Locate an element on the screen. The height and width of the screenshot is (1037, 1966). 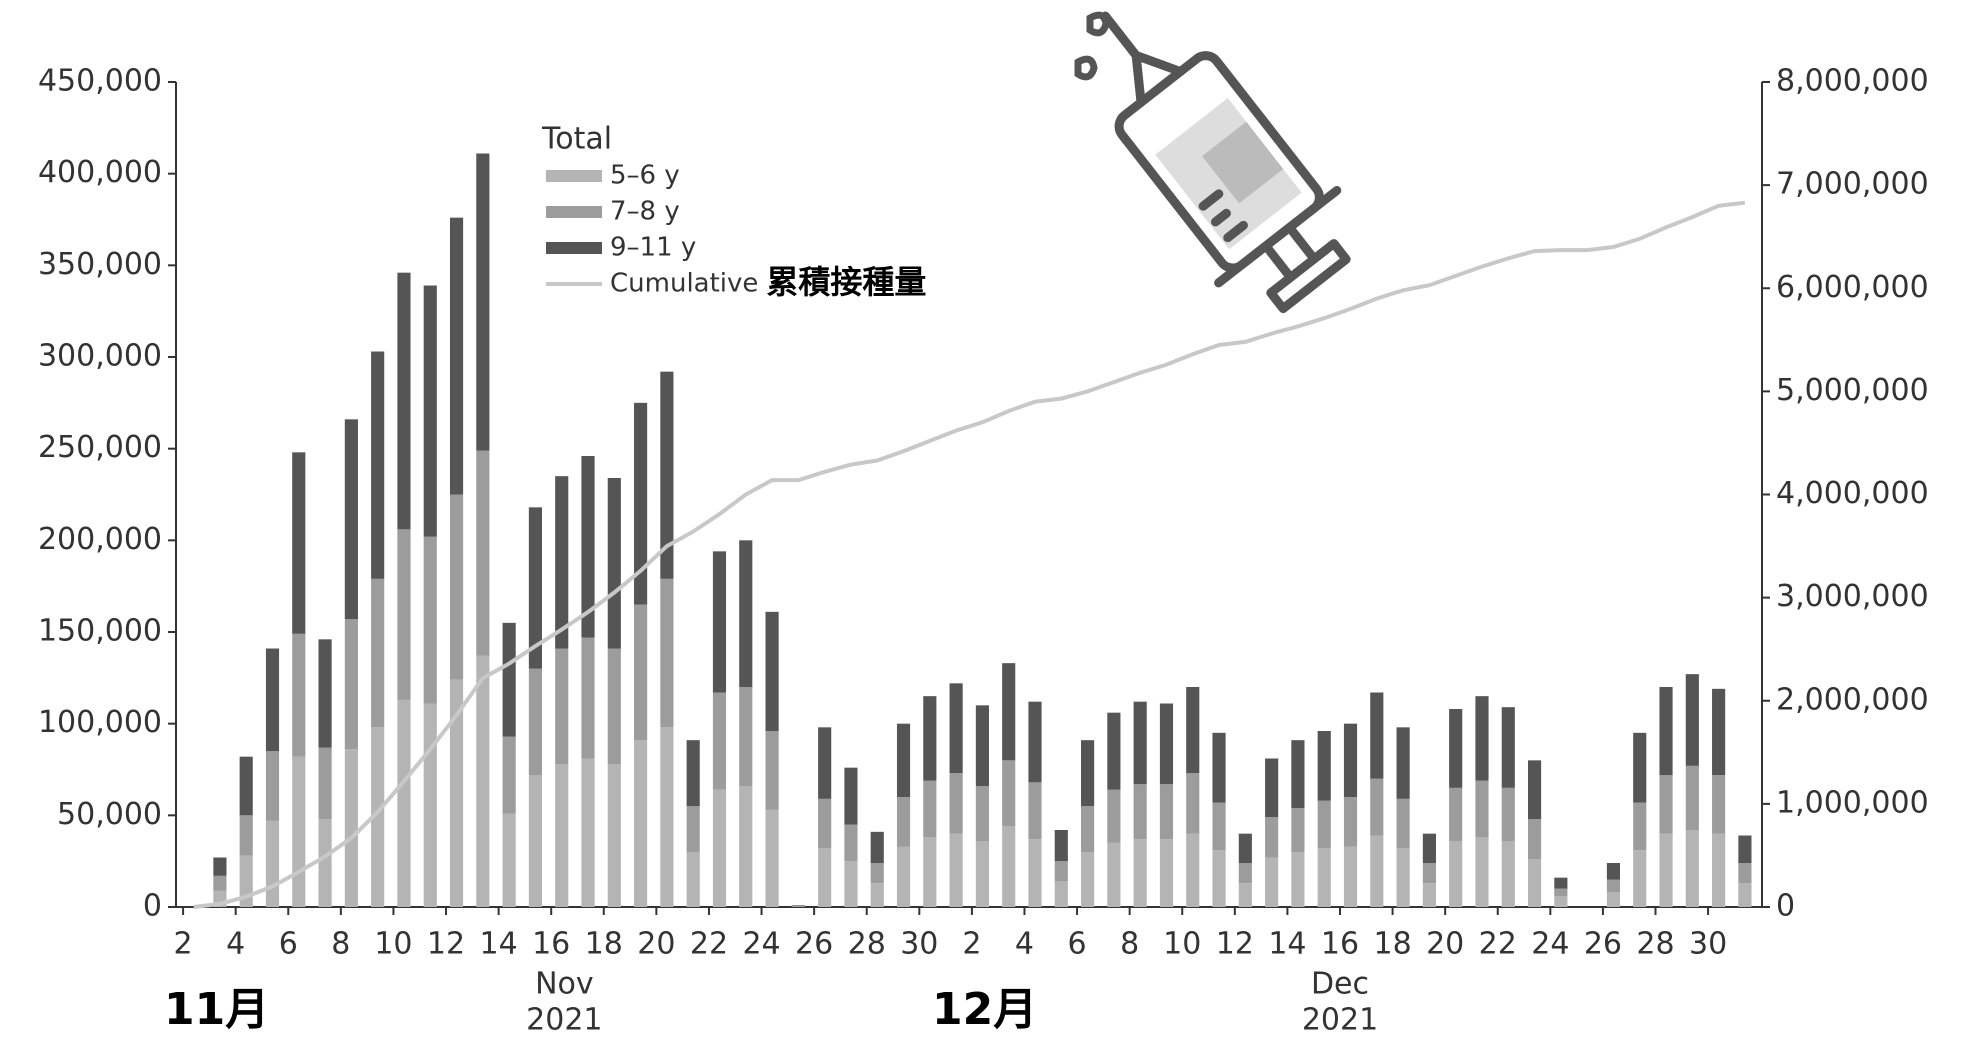
x-tick-label: 10 is located at coordinates (393, 944).